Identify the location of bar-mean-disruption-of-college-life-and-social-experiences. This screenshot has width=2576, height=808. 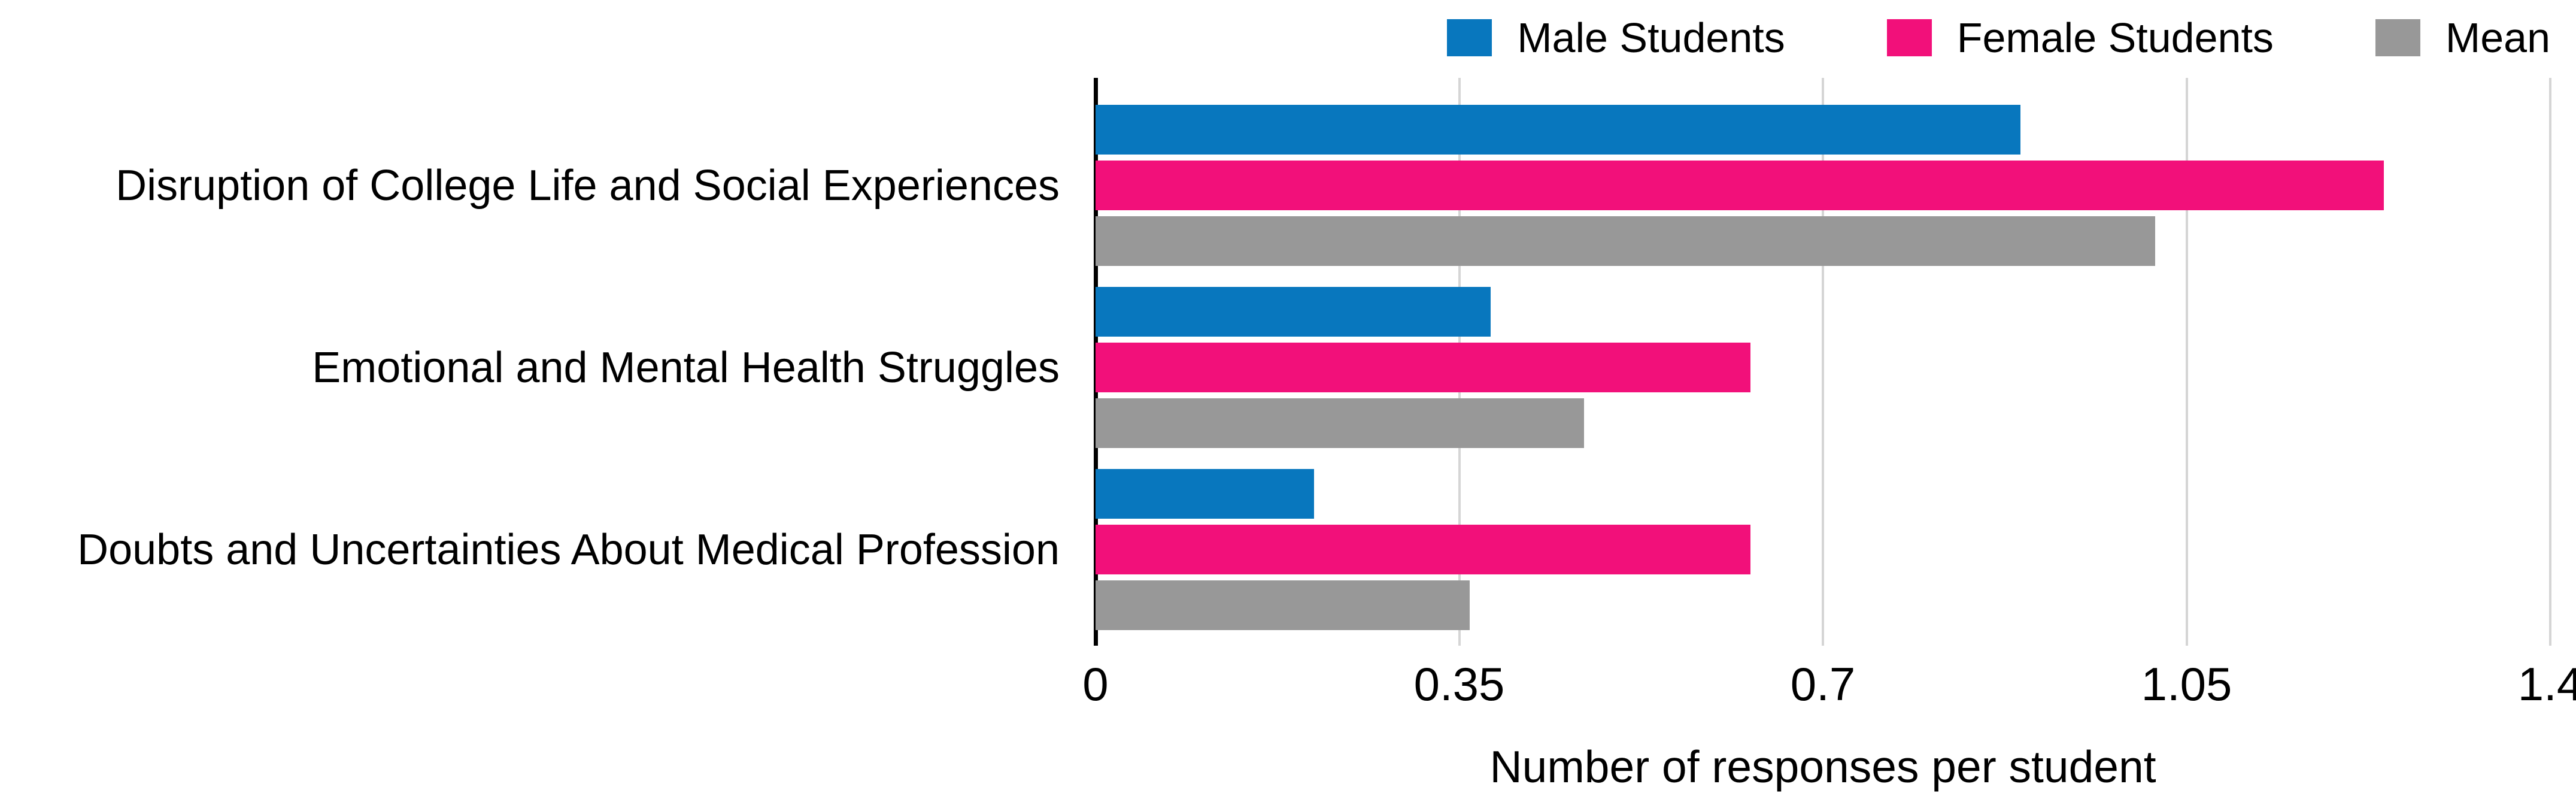
(1626, 241).